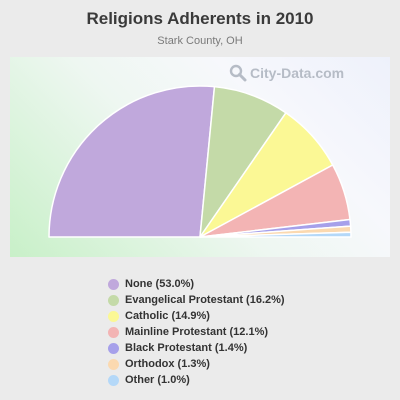 The width and height of the screenshot is (400, 400). I want to click on legend-item: Black Protestant (1.4%), so click(238, 348).